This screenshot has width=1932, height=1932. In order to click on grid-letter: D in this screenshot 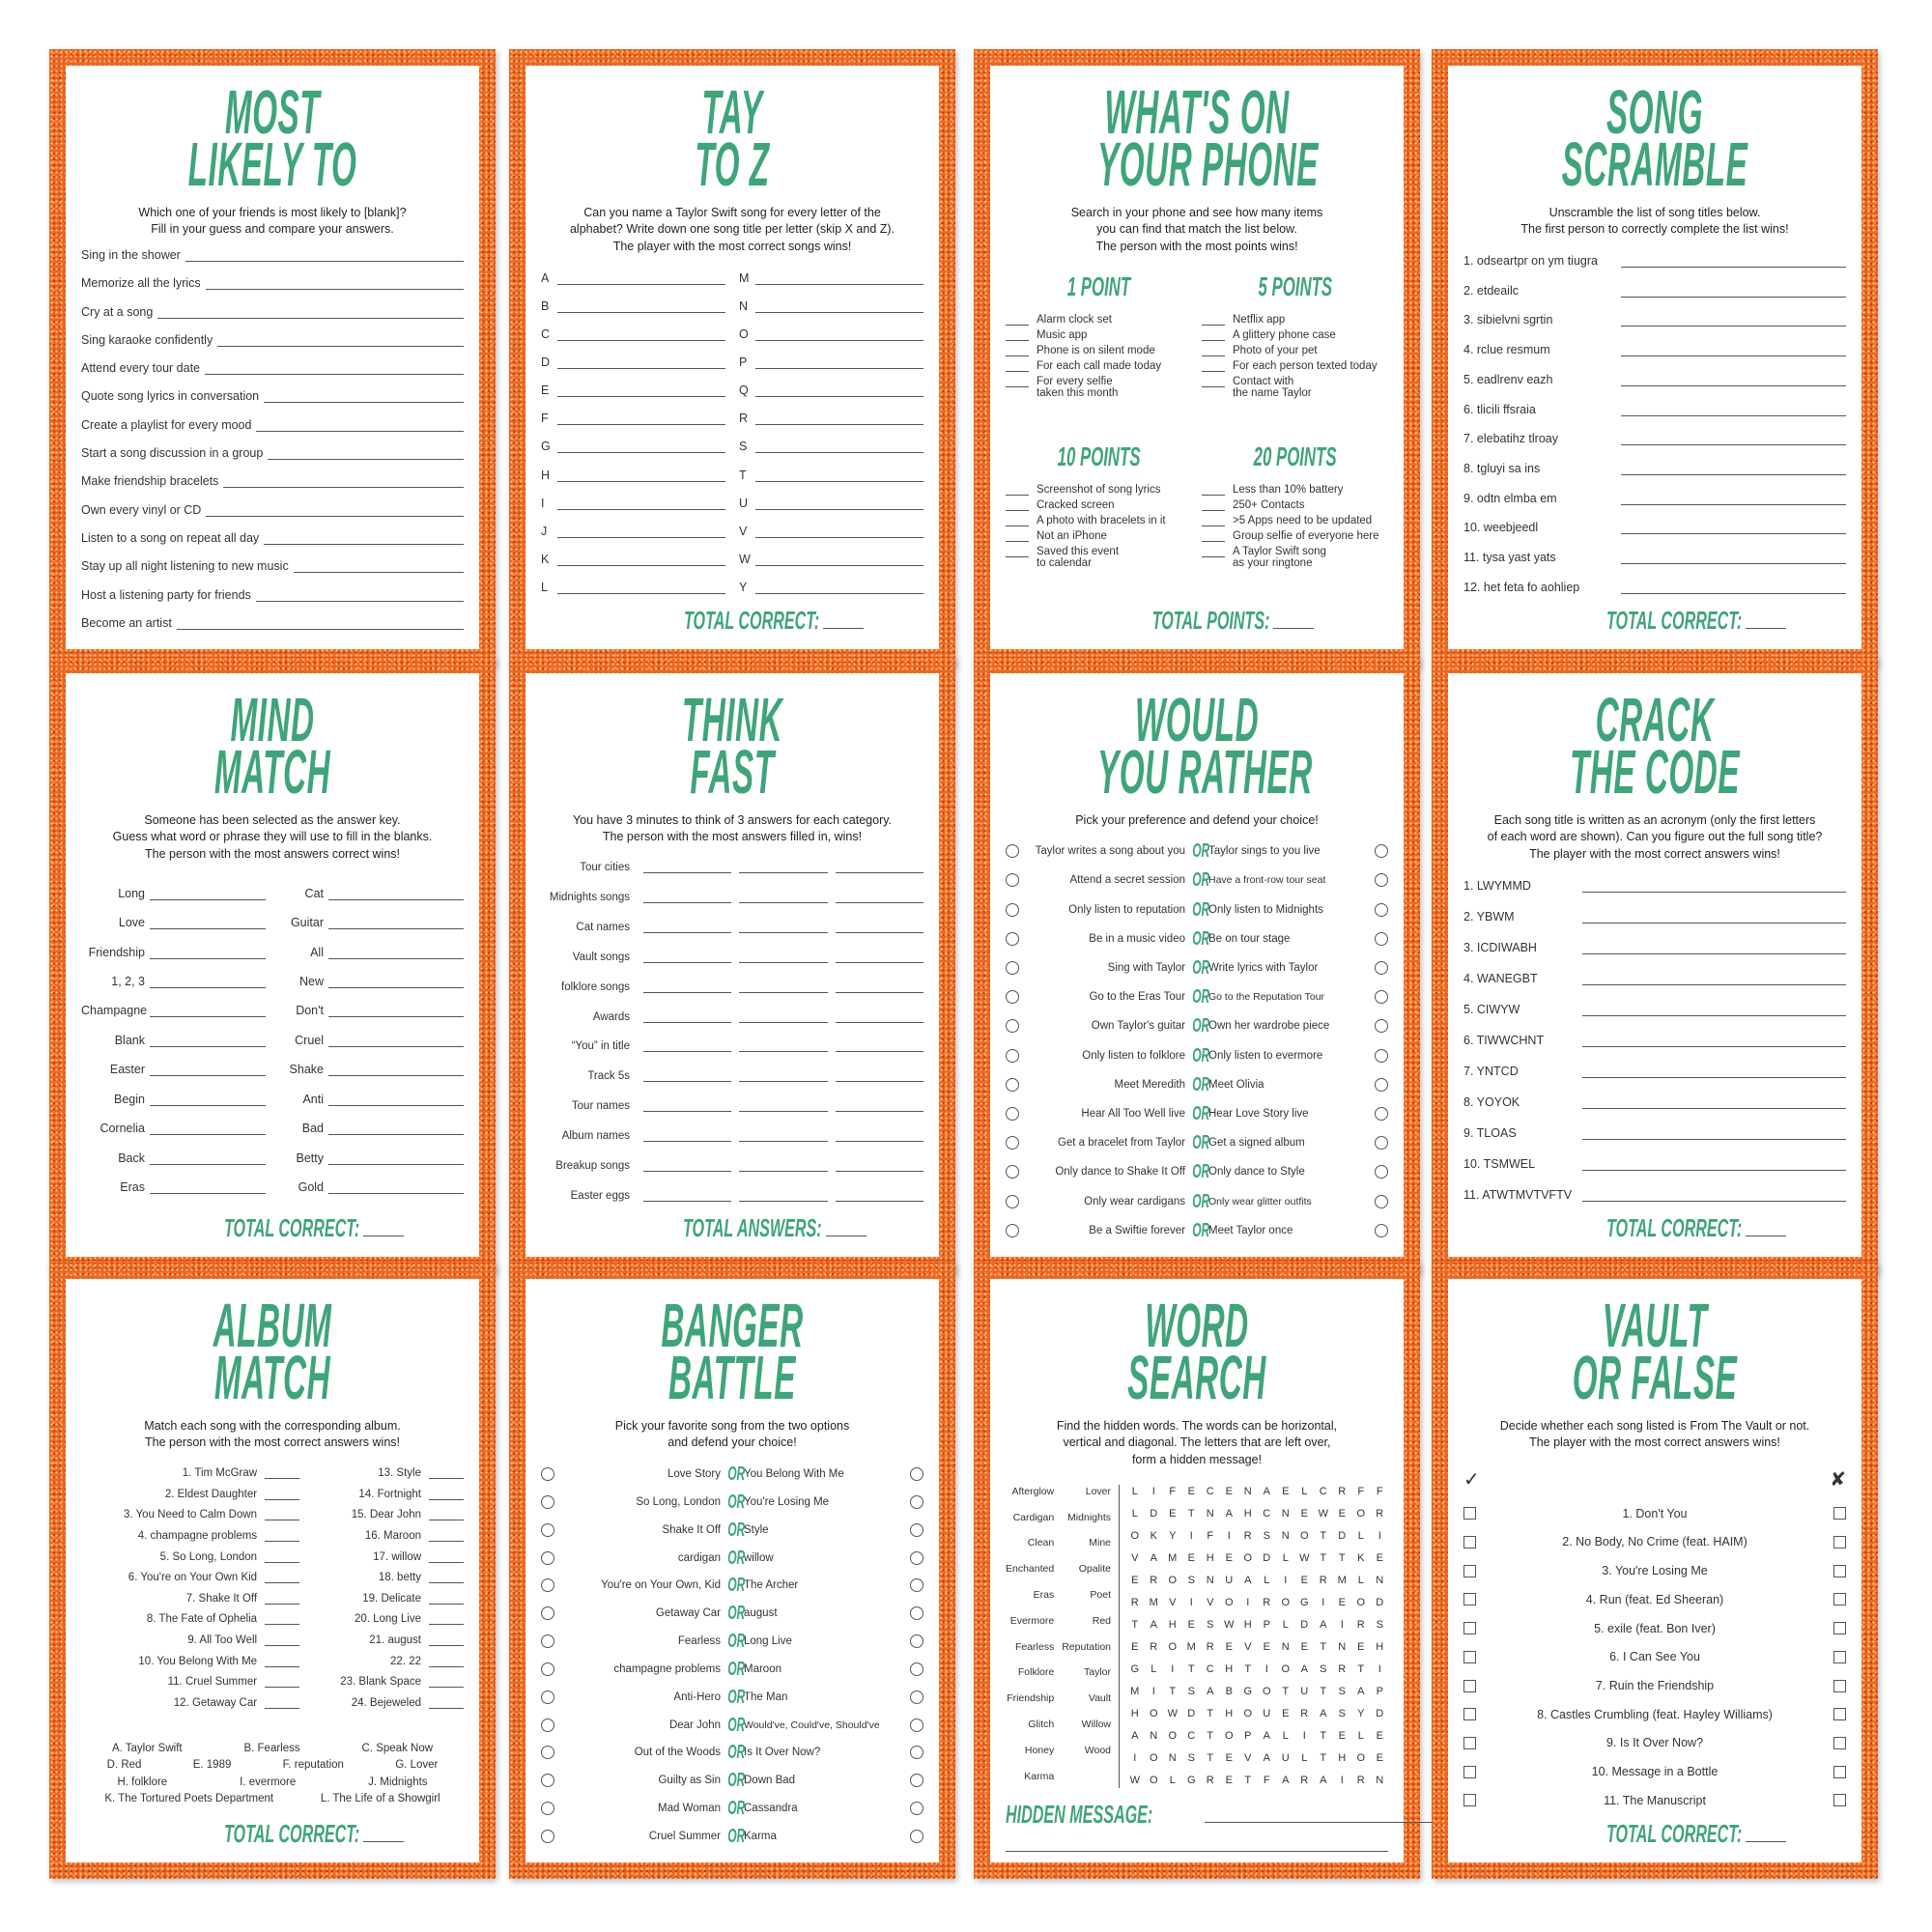, I will do `click(1380, 1602)`.